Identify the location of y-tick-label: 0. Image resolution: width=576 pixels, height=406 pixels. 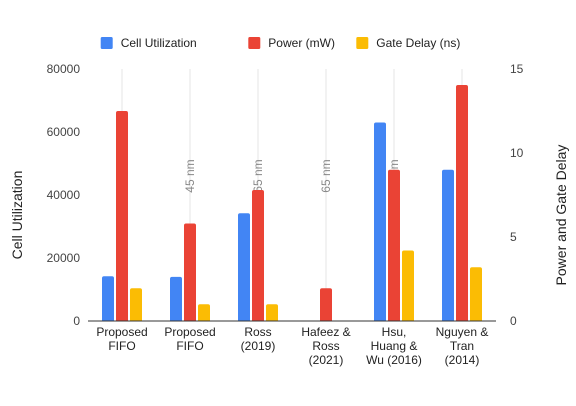
(76, 321).